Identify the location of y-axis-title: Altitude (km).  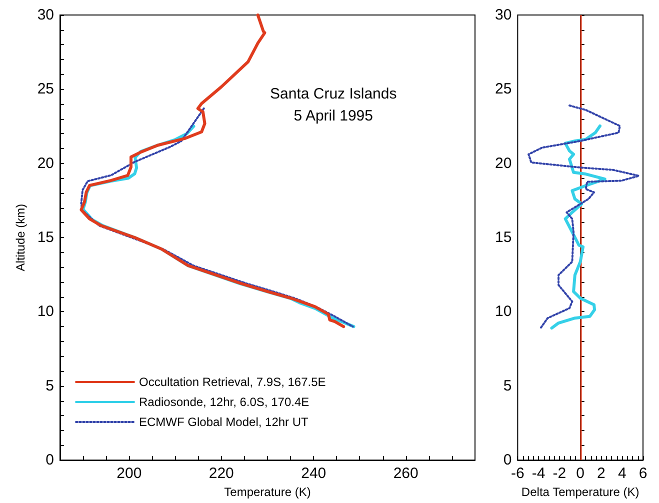
(20, 238).